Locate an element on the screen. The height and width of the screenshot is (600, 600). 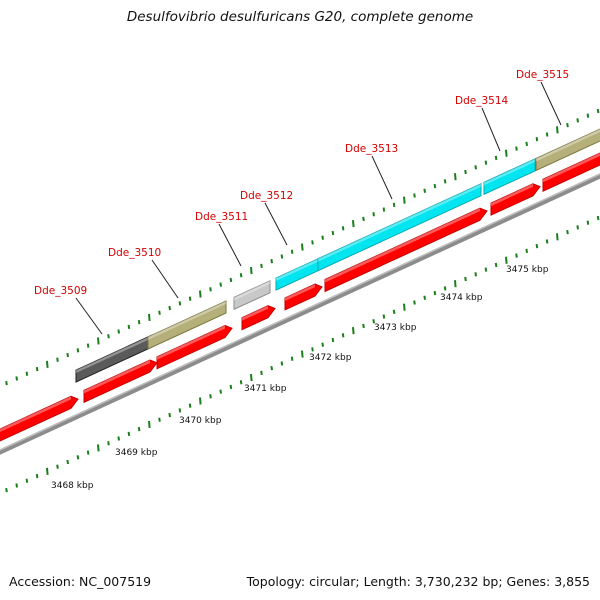
gene-label-dde-3510: Dde_3510 is located at coordinates (134, 253).